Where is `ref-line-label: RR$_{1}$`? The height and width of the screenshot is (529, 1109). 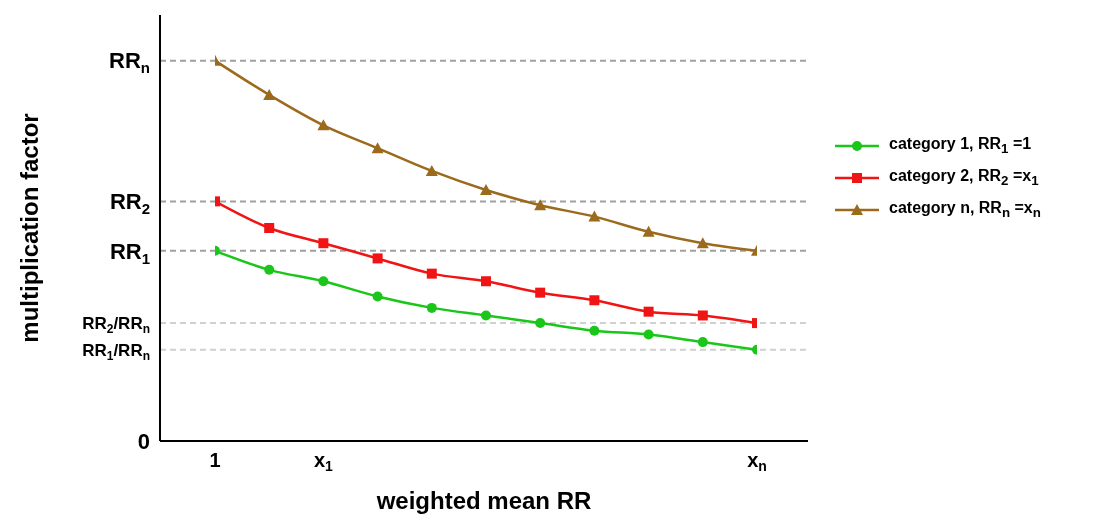 ref-line-label: RR$_{1}$ is located at coordinates (129, 252).